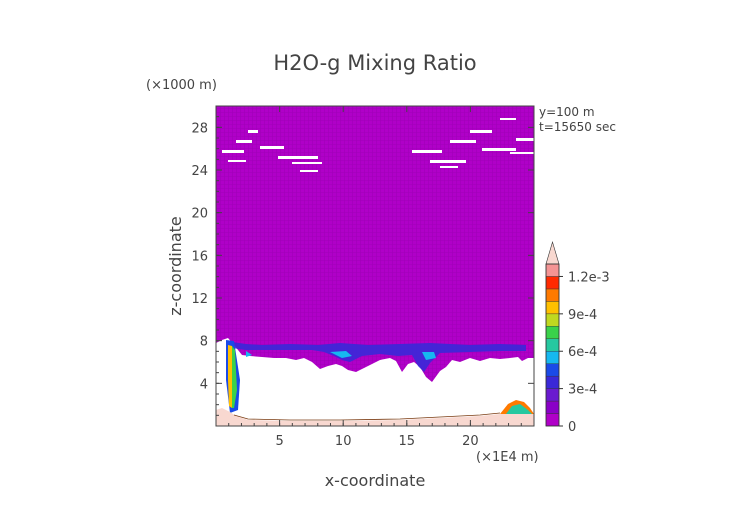 The width and height of the screenshot is (752, 532). I want to click on colorbar-frame, so click(552, 345).